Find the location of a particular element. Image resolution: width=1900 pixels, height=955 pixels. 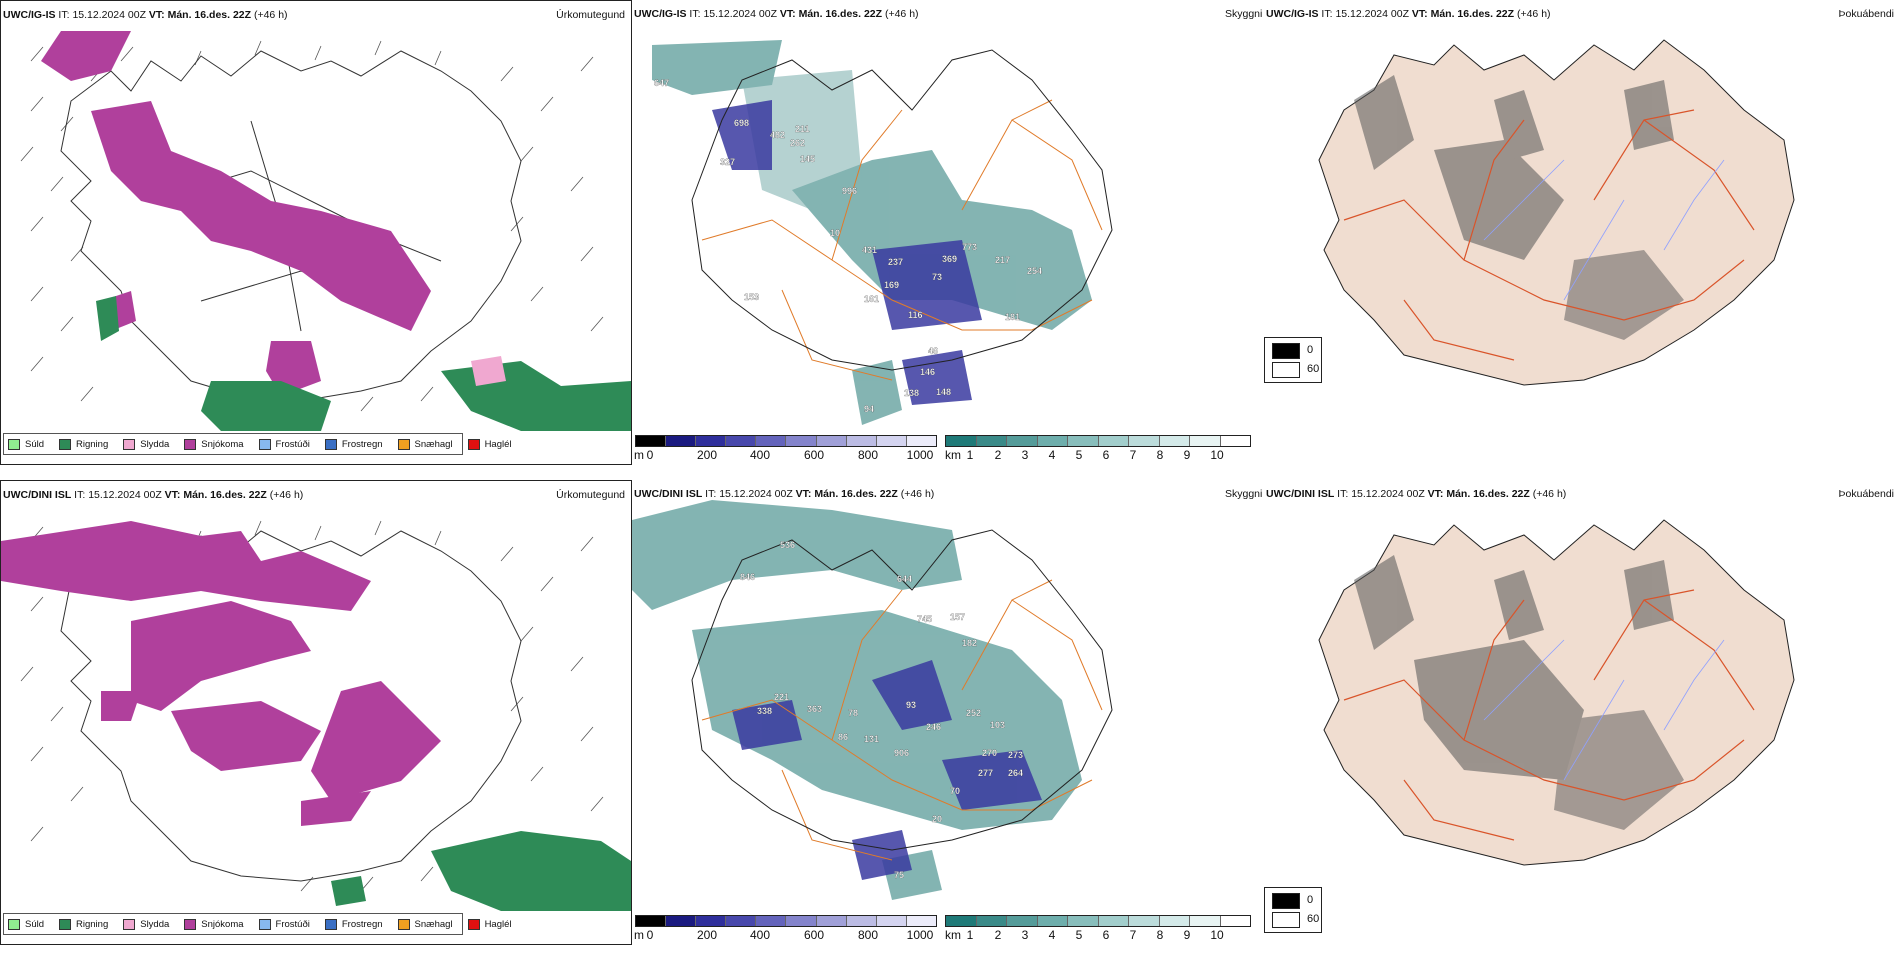

ceiling-tick: 600 is located at coordinates (814, 455).